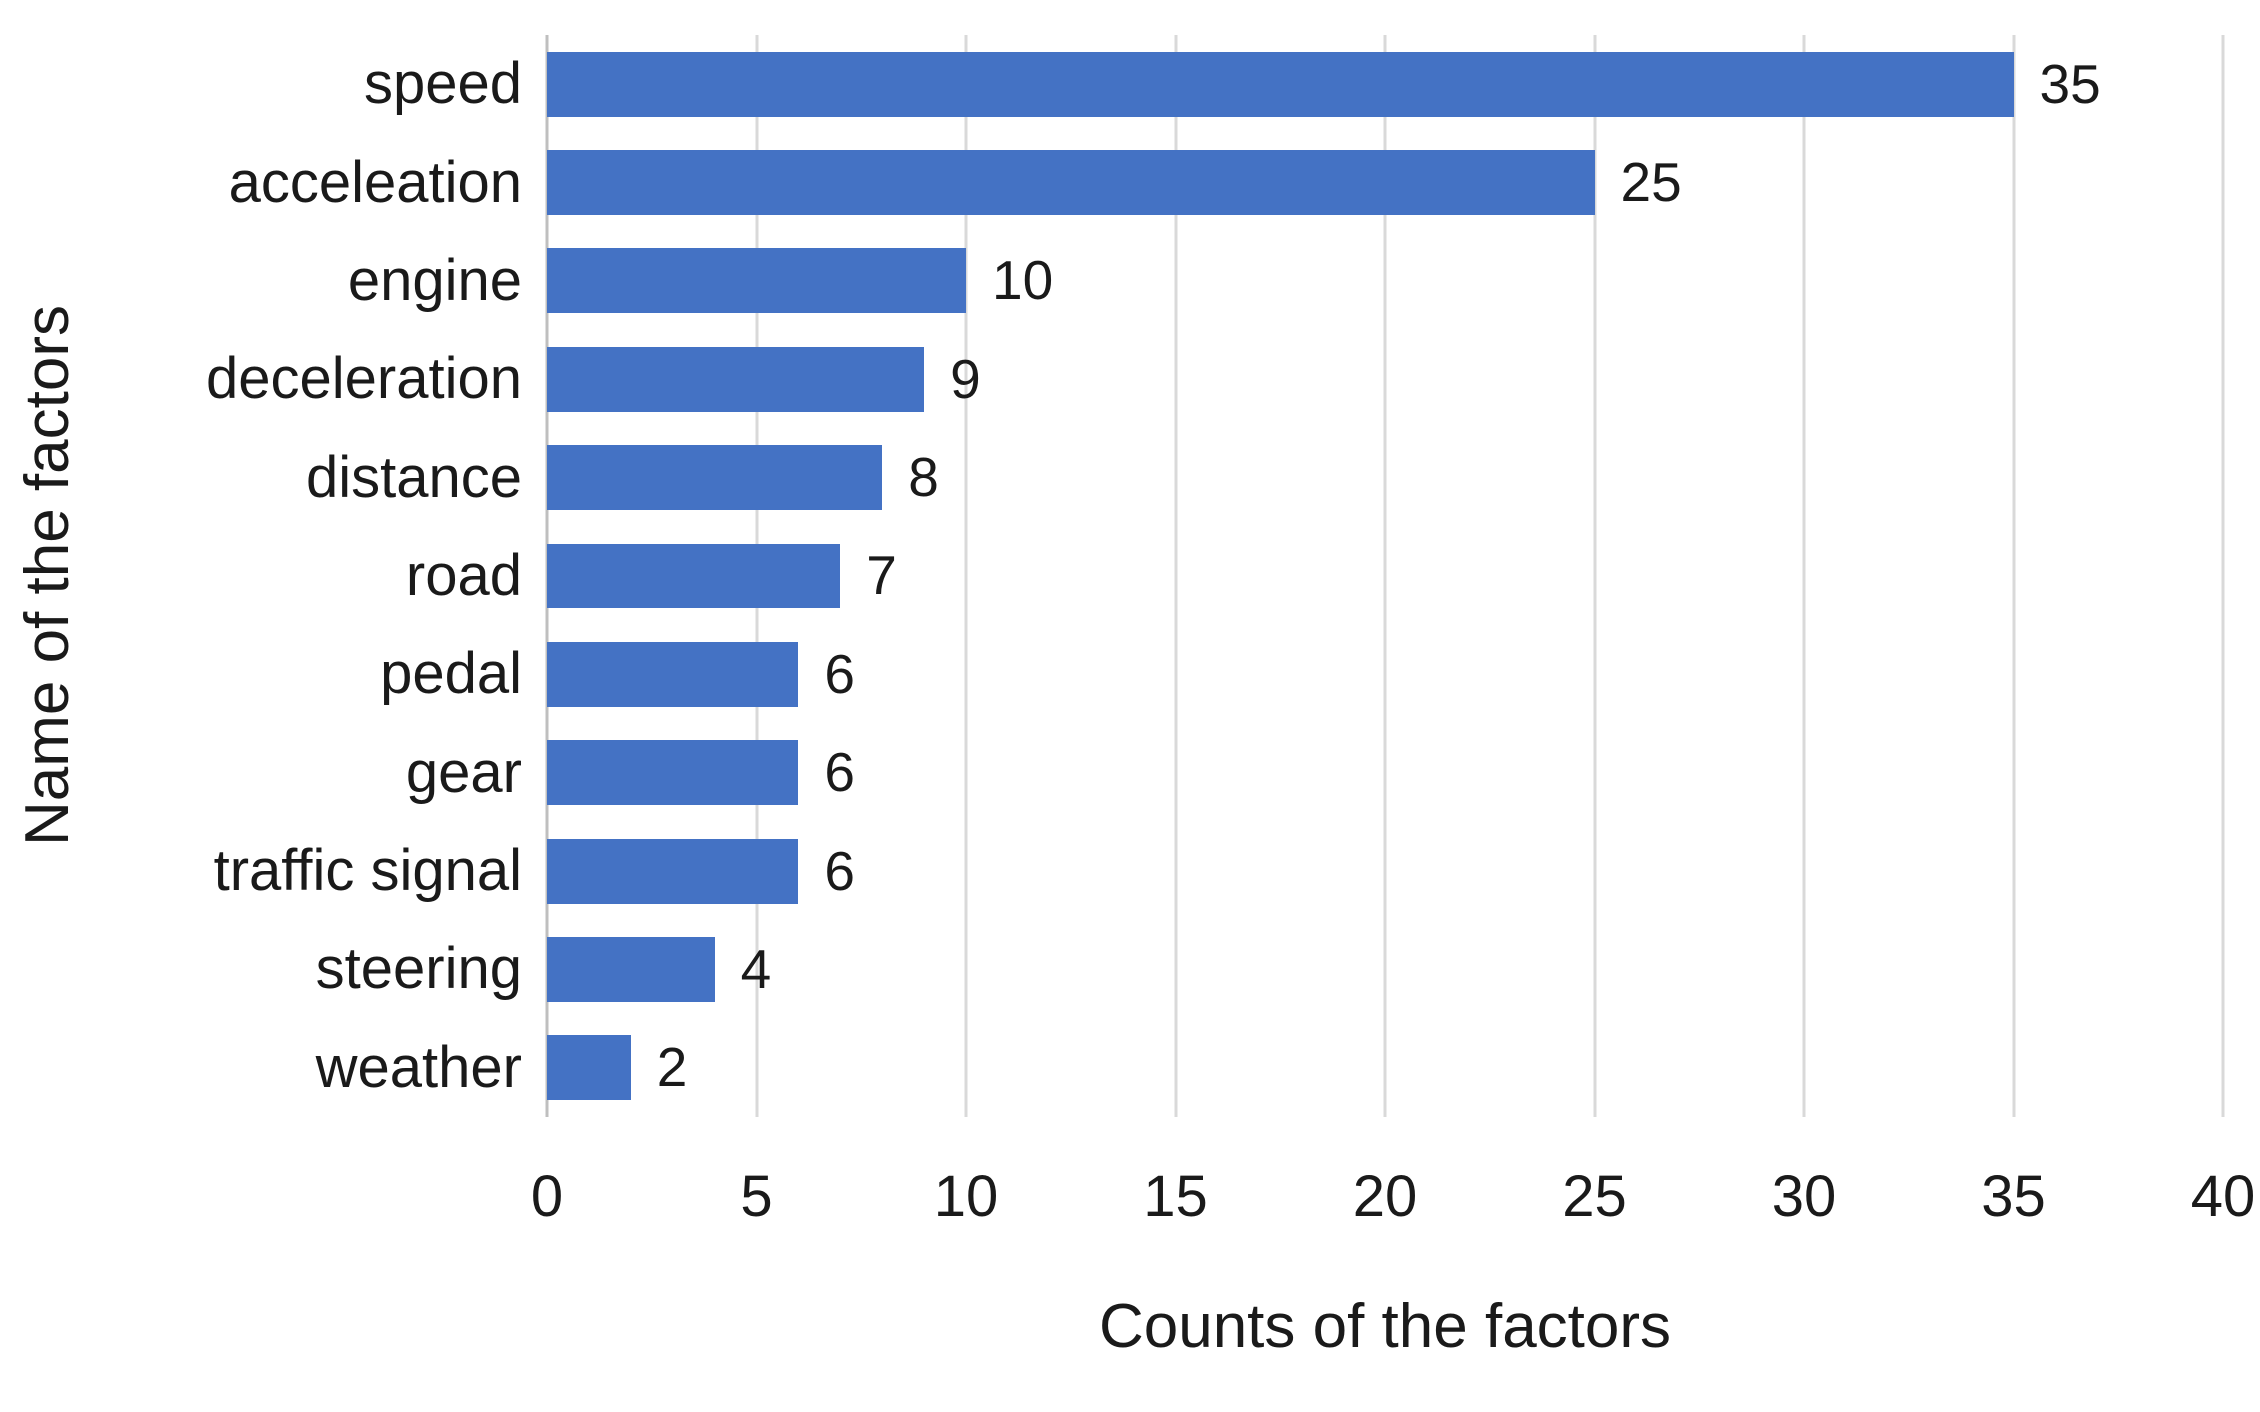  I want to click on category-label: speed, so click(442, 84).